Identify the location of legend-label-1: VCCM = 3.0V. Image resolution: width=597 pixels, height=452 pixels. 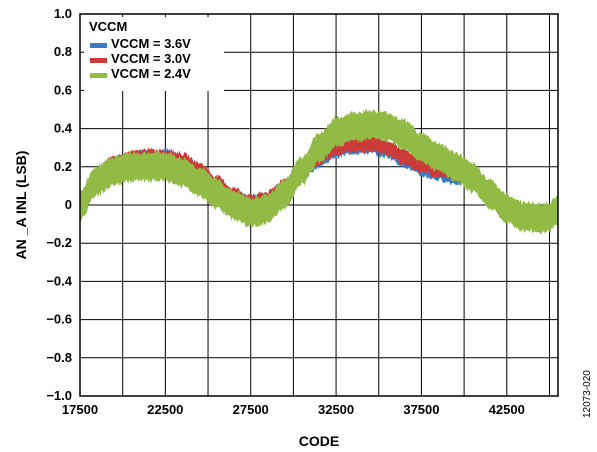
(151, 58).